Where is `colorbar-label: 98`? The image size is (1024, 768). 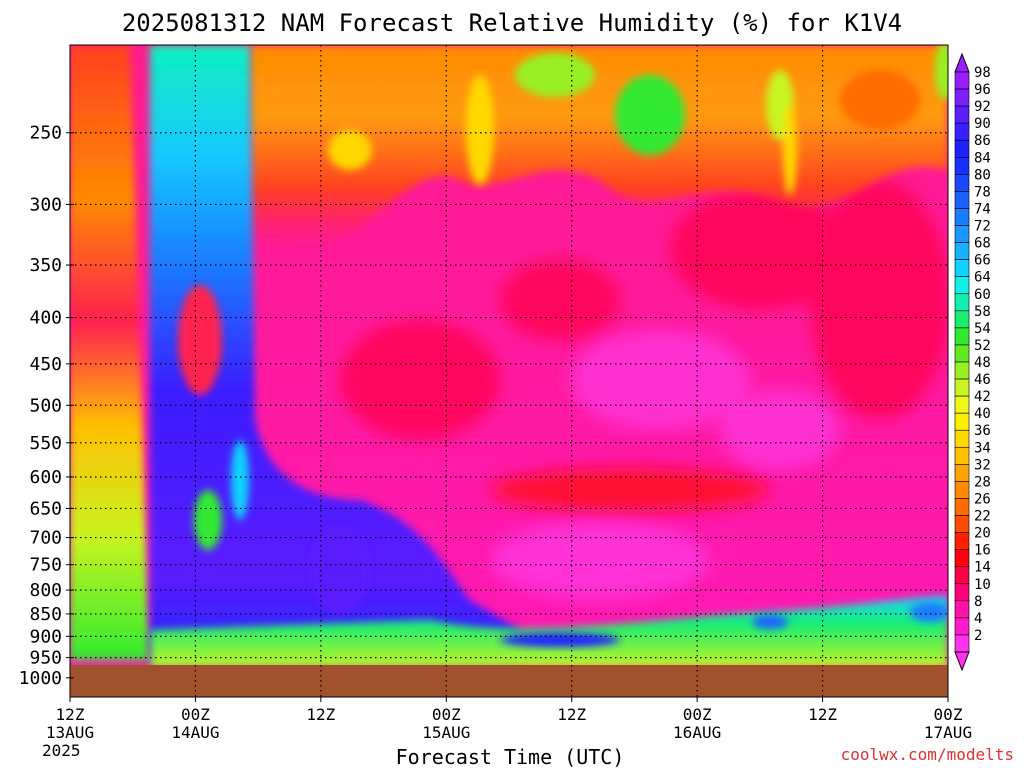
colorbar-label: 98 is located at coordinates (982, 73).